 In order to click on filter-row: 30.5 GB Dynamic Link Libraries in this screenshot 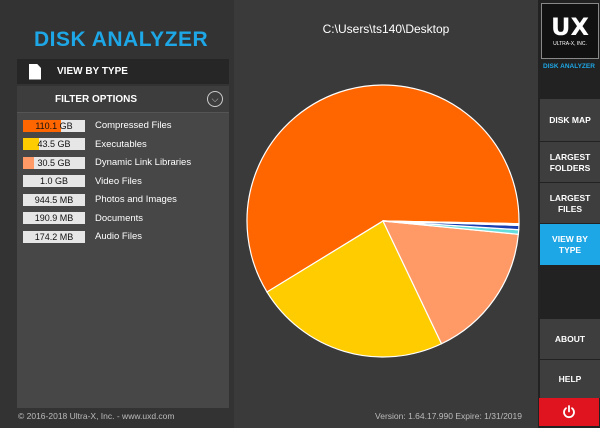, I will do `click(107, 162)`.